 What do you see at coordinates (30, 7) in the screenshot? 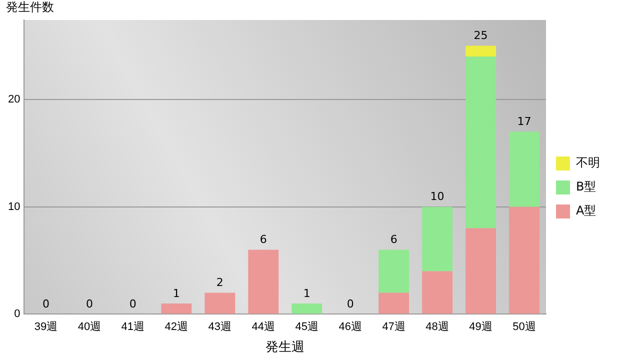
I see `y-axis-title: 発生件数` at bounding box center [30, 7].